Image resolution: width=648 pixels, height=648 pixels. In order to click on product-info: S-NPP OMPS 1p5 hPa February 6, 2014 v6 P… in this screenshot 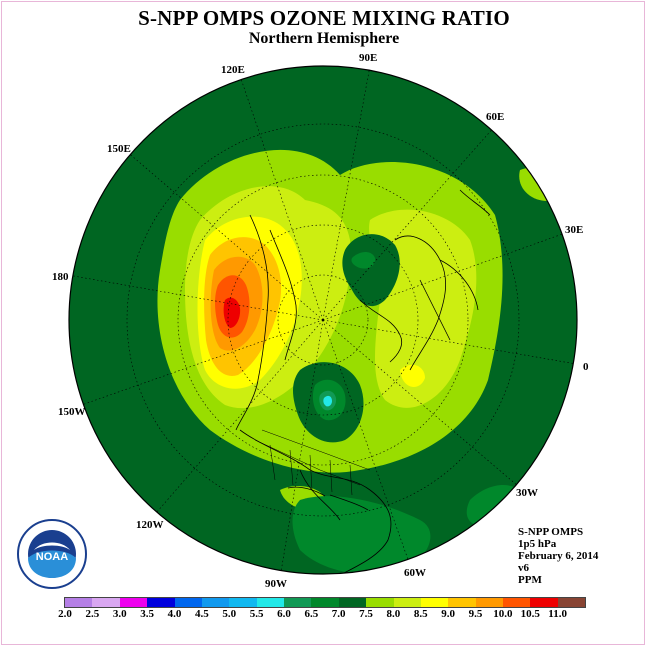, I will do `click(558, 556)`.